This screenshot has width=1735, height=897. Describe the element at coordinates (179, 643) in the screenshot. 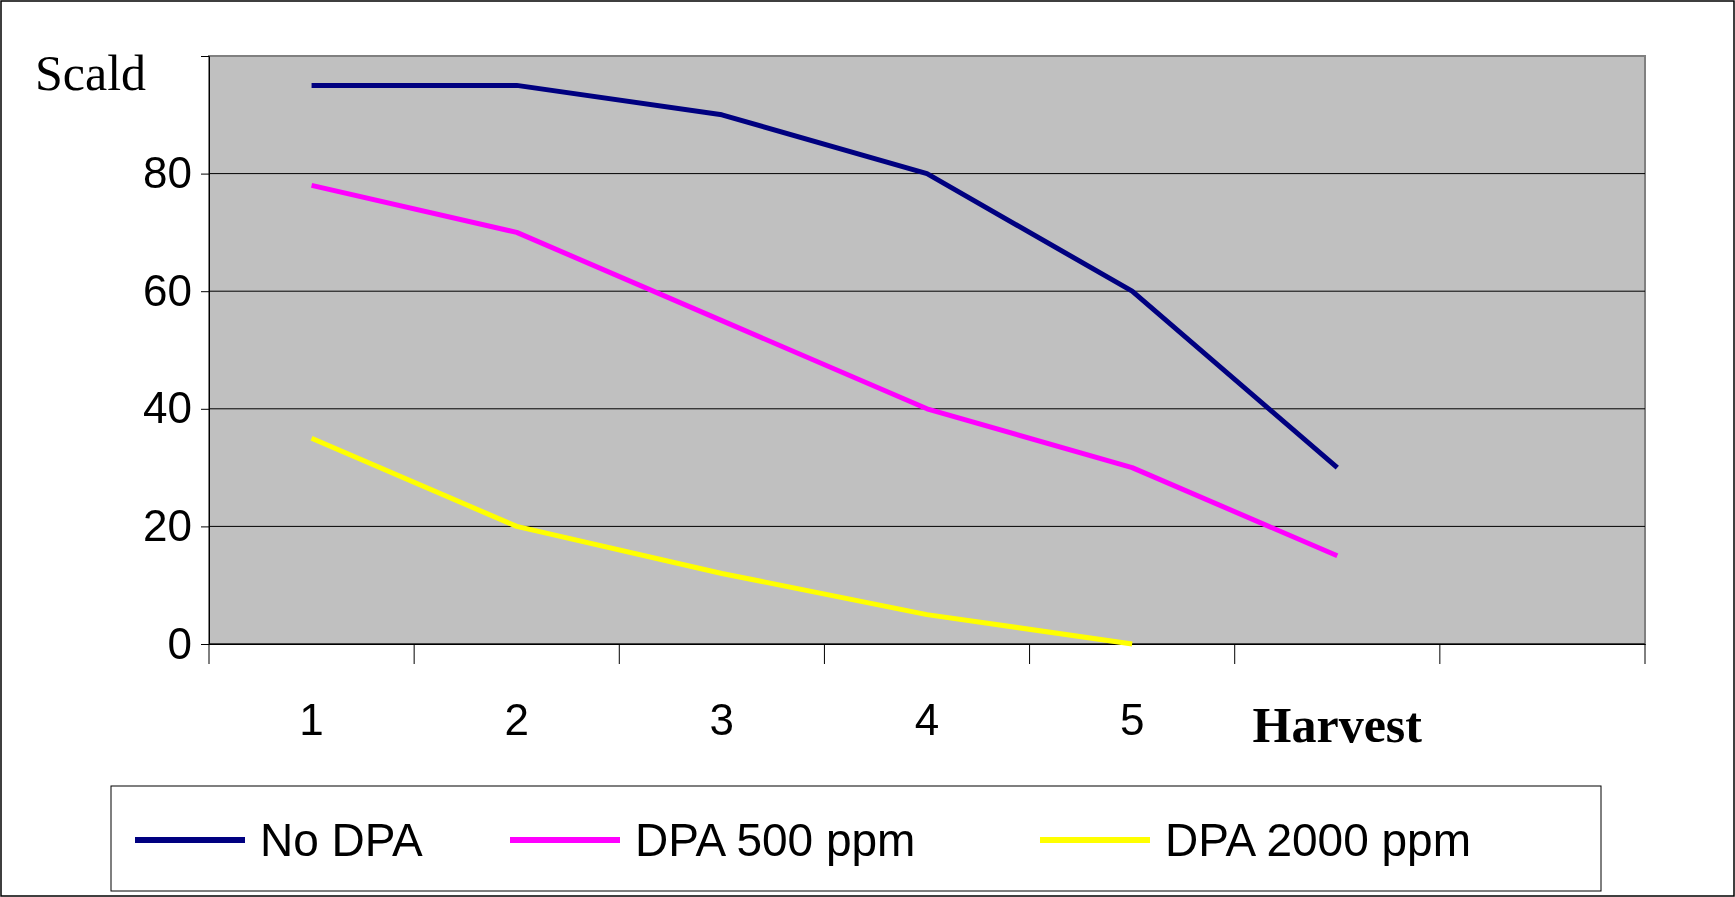

I see `y-tick-label: 0` at that location.